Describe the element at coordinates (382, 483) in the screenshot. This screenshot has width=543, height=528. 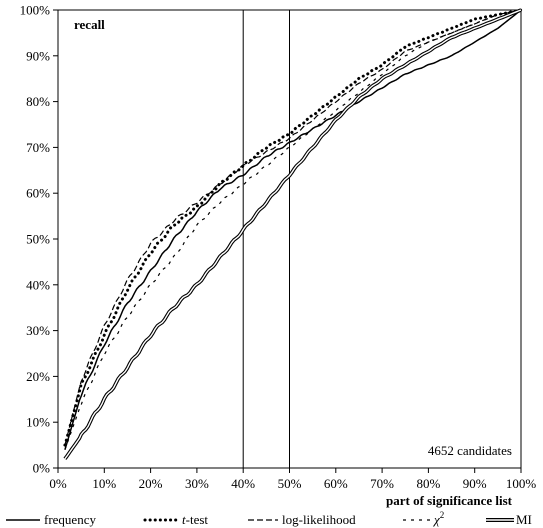
I see `x-tick-label: 70%` at that location.